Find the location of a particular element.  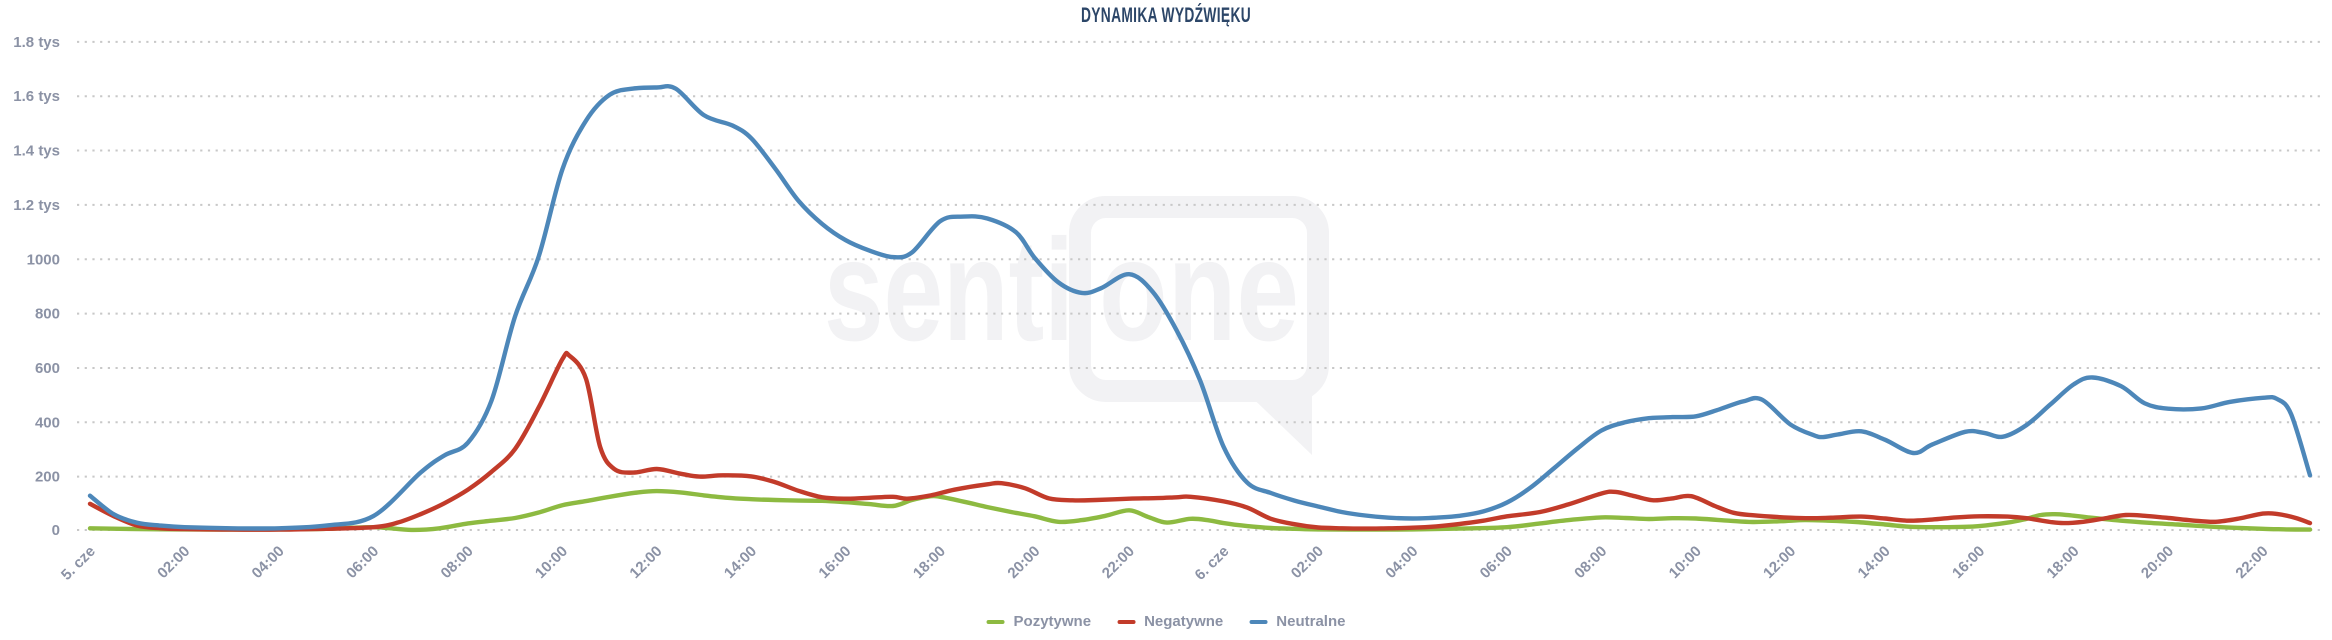

legend-dash-pozytywne is located at coordinates (995, 621).